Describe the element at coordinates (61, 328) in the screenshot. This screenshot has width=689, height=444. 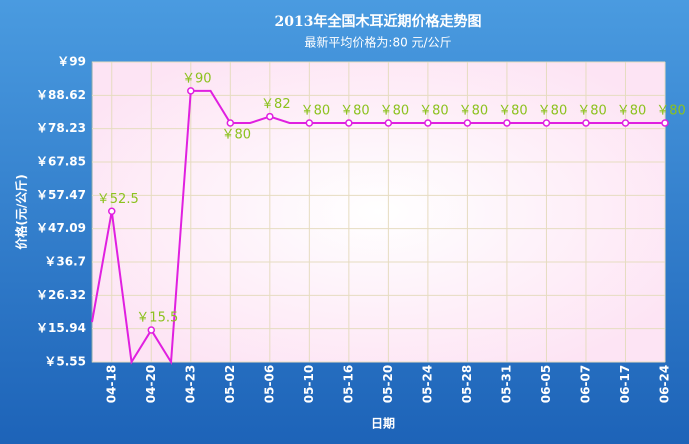
I see `y-tick-label: ￥15.94` at that location.